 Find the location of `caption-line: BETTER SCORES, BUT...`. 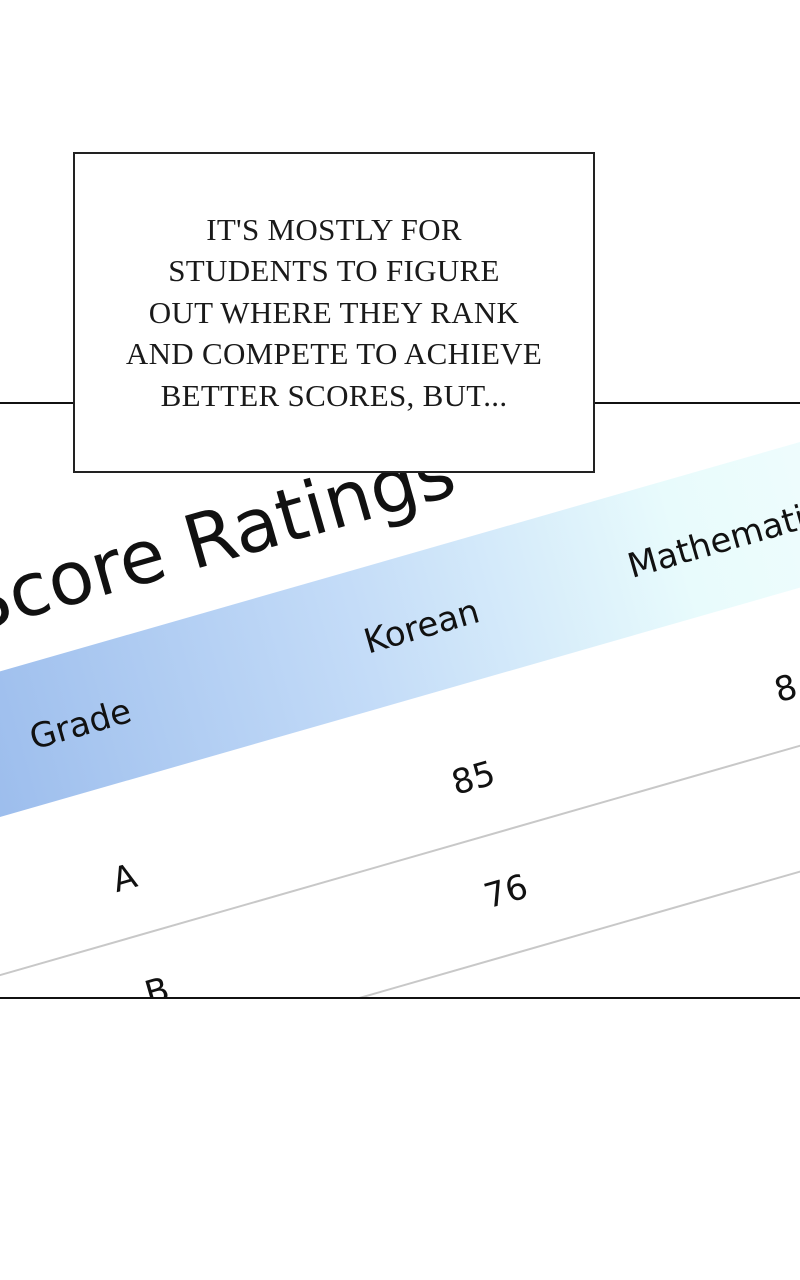

caption-line: BETTER SCORES, BUT... is located at coordinates (334, 395).